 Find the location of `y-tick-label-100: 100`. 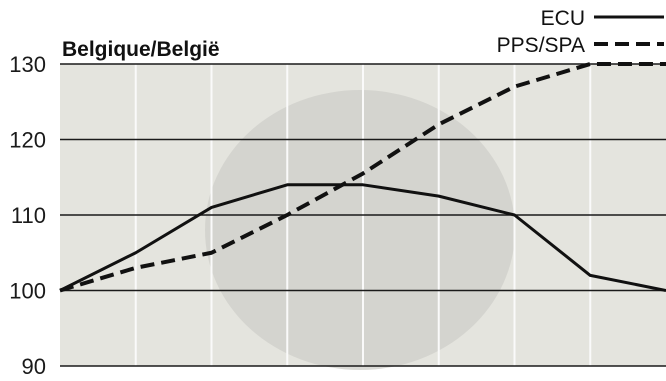

y-tick-label-100: 100 is located at coordinates (27, 291).